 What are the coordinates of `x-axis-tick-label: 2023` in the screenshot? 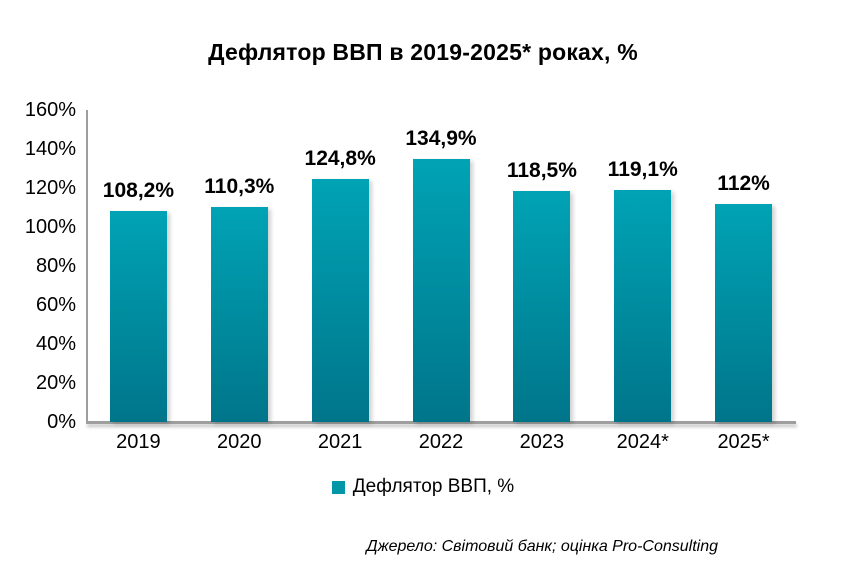 It's located at (542, 442).